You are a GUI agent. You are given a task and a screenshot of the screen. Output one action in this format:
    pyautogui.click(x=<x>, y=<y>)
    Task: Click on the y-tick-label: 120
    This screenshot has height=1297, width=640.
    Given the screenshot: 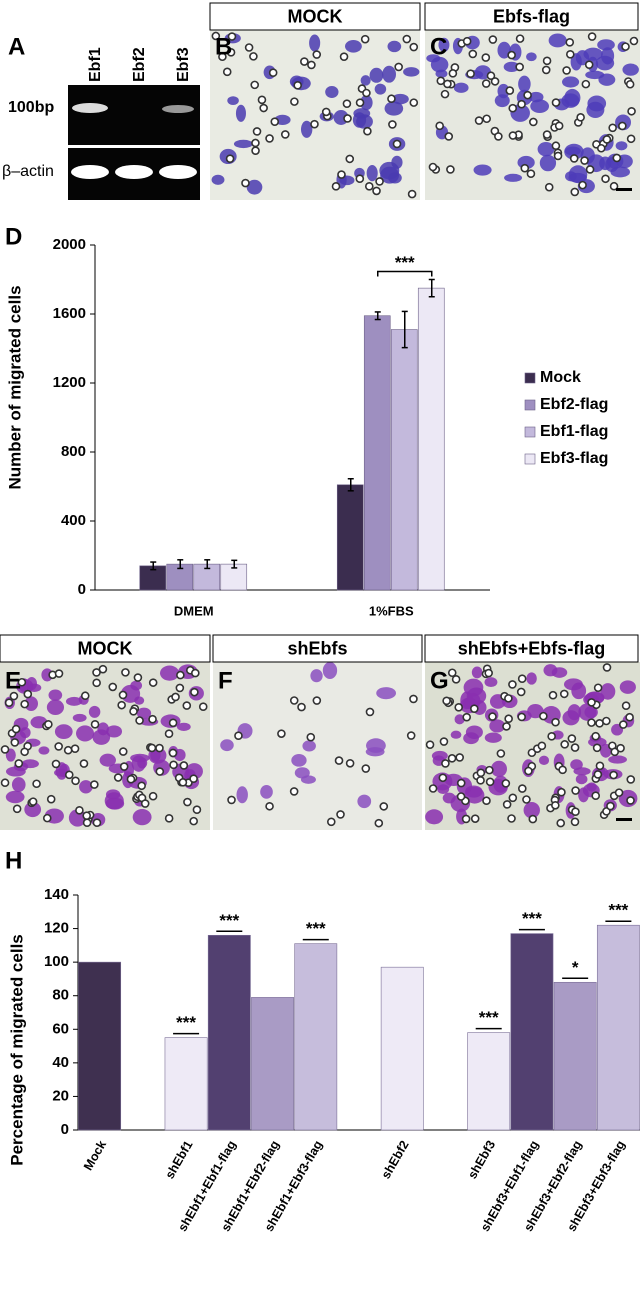 What is the action you would take?
    pyautogui.click(x=56, y=928)
    